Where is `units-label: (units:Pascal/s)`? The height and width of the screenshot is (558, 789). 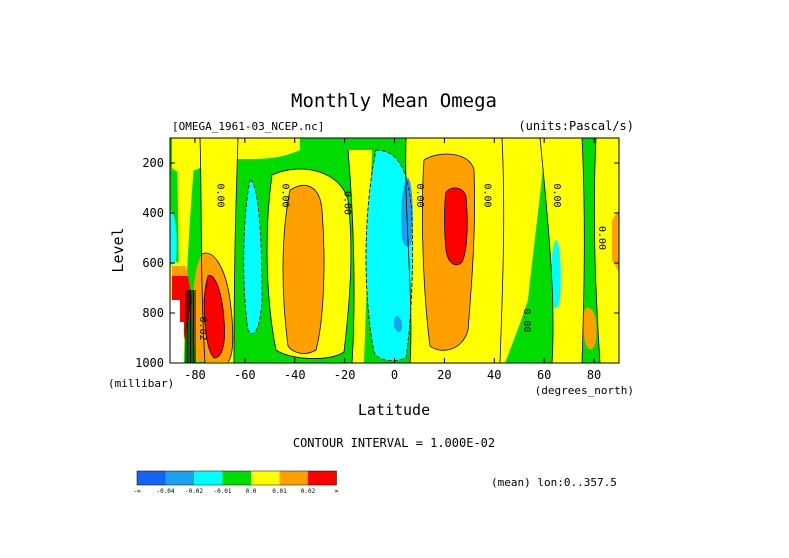 units-label: (units:Pascal/s) is located at coordinates (576, 126).